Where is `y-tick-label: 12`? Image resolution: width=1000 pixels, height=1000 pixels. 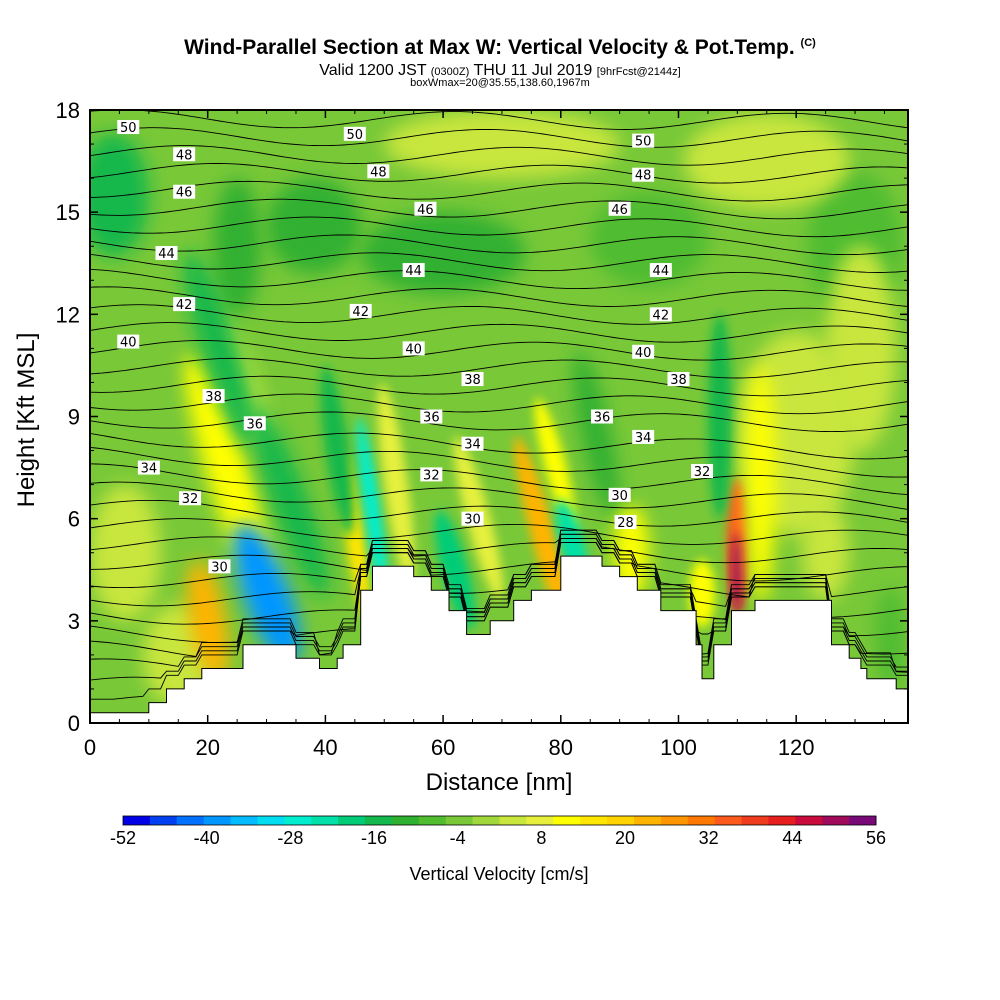
y-tick-label: 12 is located at coordinates (68, 314).